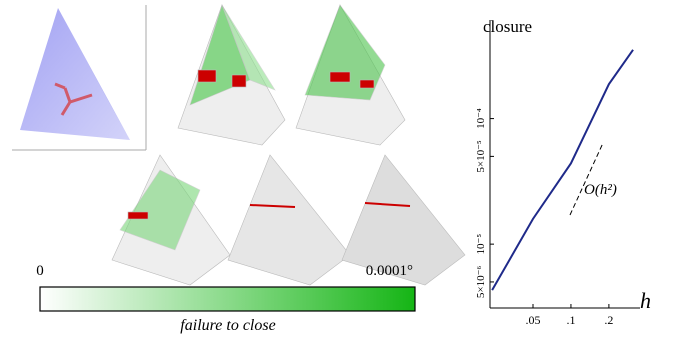 The image size is (675, 342). I want to click on annotation: O(h²), so click(600, 190).